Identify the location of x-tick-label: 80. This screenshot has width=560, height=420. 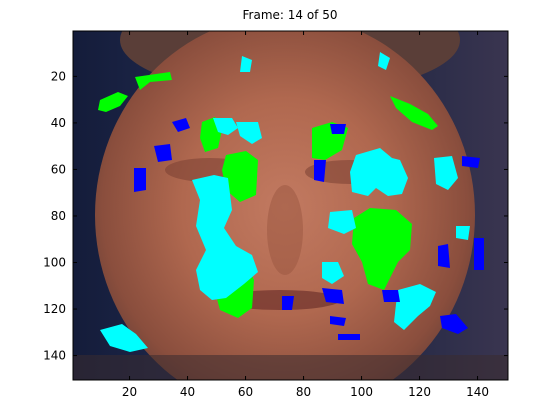
(303, 392).